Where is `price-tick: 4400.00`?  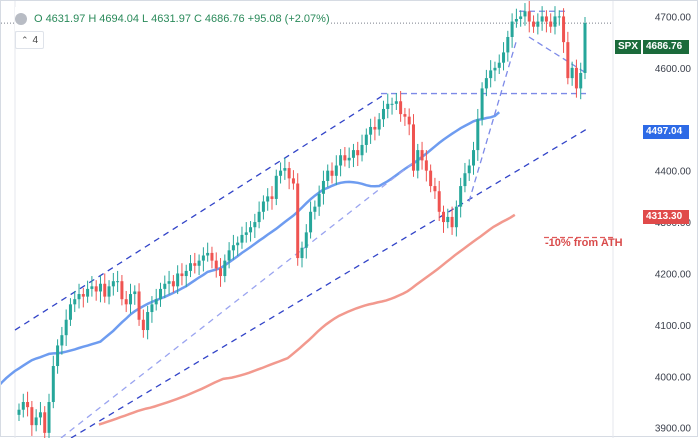
price-tick: 4400.00 is located at coordinates (673, 172).